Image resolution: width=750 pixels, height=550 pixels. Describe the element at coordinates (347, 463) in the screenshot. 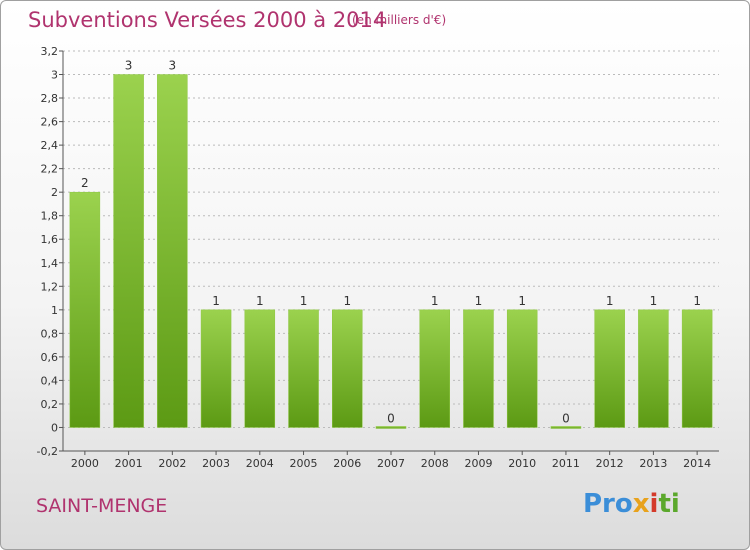

I see `x-tick-label: 2006` at that location.